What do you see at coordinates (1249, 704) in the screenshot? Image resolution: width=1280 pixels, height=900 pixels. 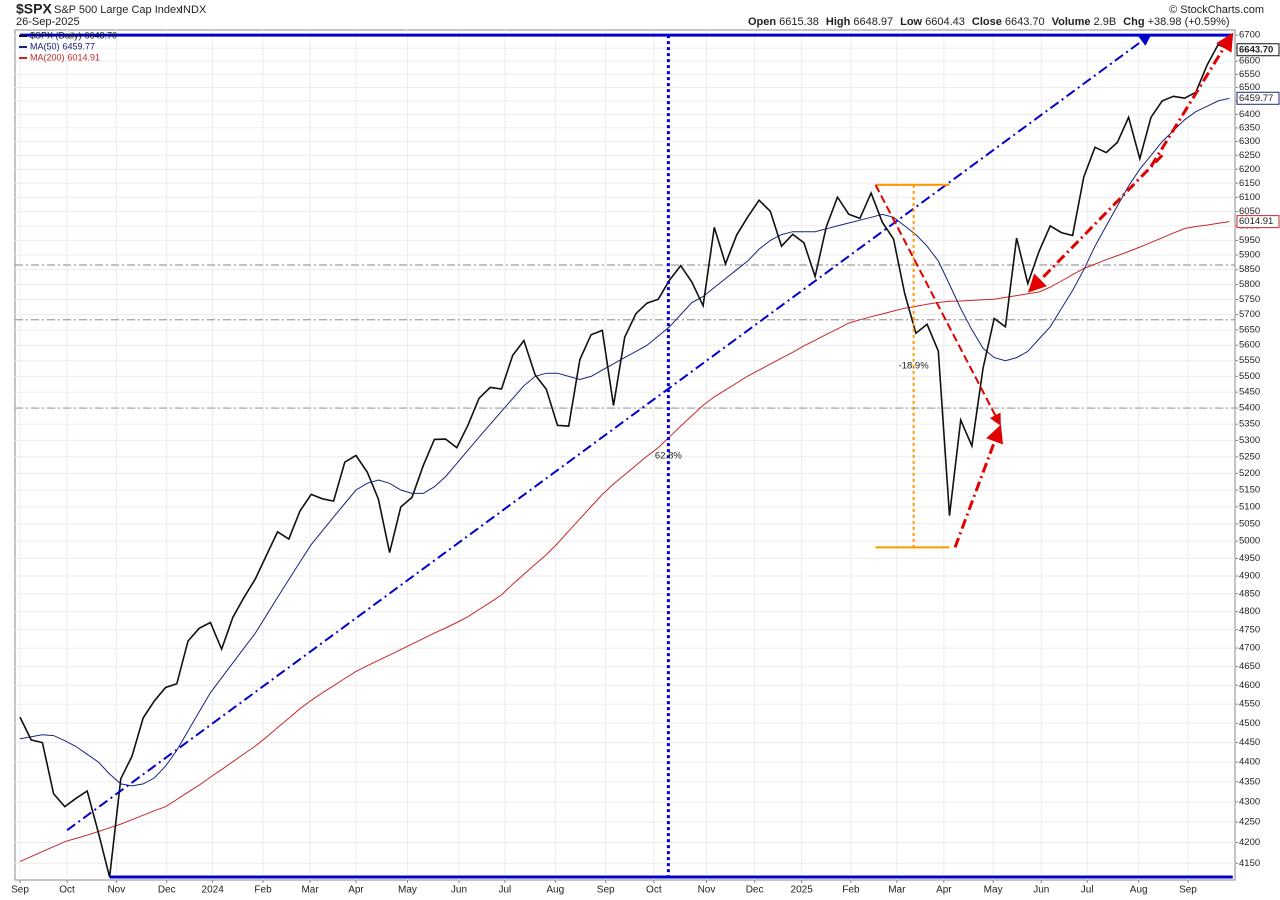 I see `y-tick-label: 4550` at bounding box center [1249, 704].